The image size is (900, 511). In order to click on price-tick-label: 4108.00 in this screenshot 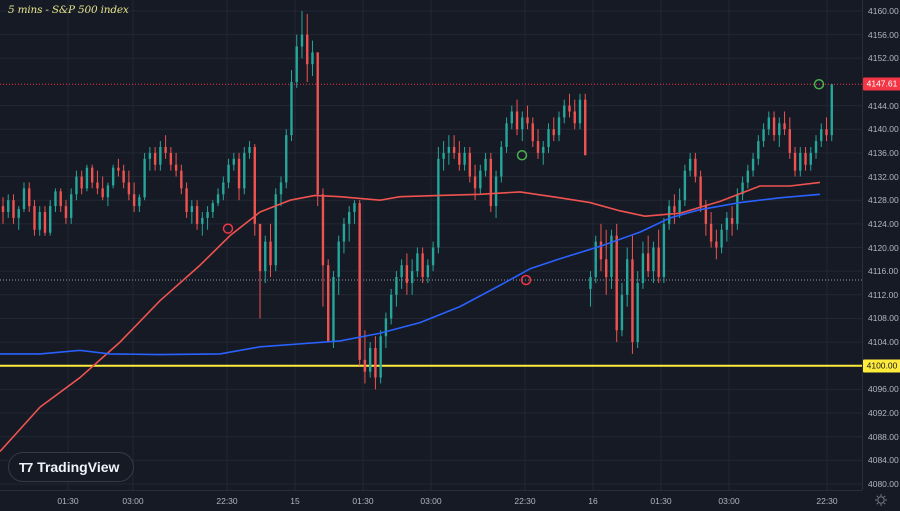, I will do `click(883, 318)`.